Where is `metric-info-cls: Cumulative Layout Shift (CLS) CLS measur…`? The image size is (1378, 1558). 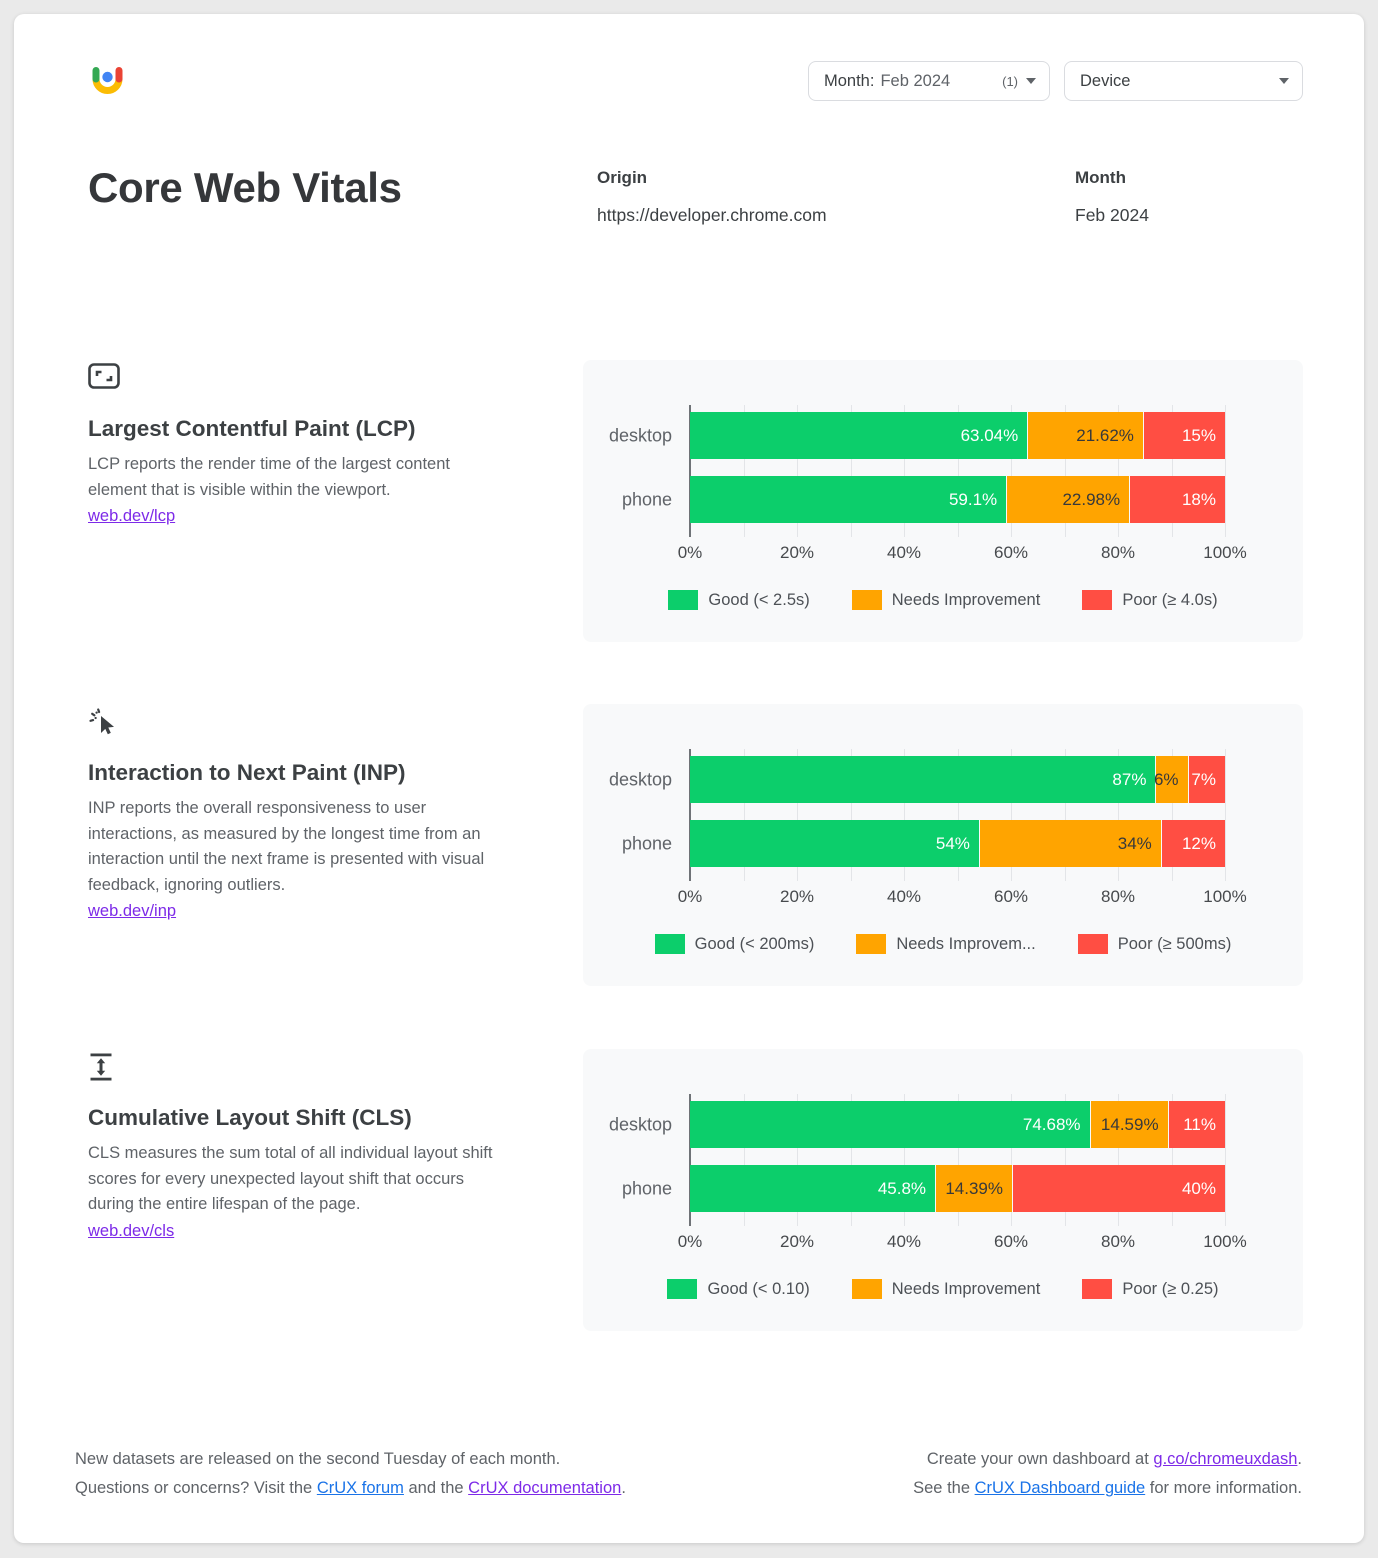 metric-info-cls: Cumulative Layout Shift (CLS) CLS measur… is located at coordinates (303, 1146).